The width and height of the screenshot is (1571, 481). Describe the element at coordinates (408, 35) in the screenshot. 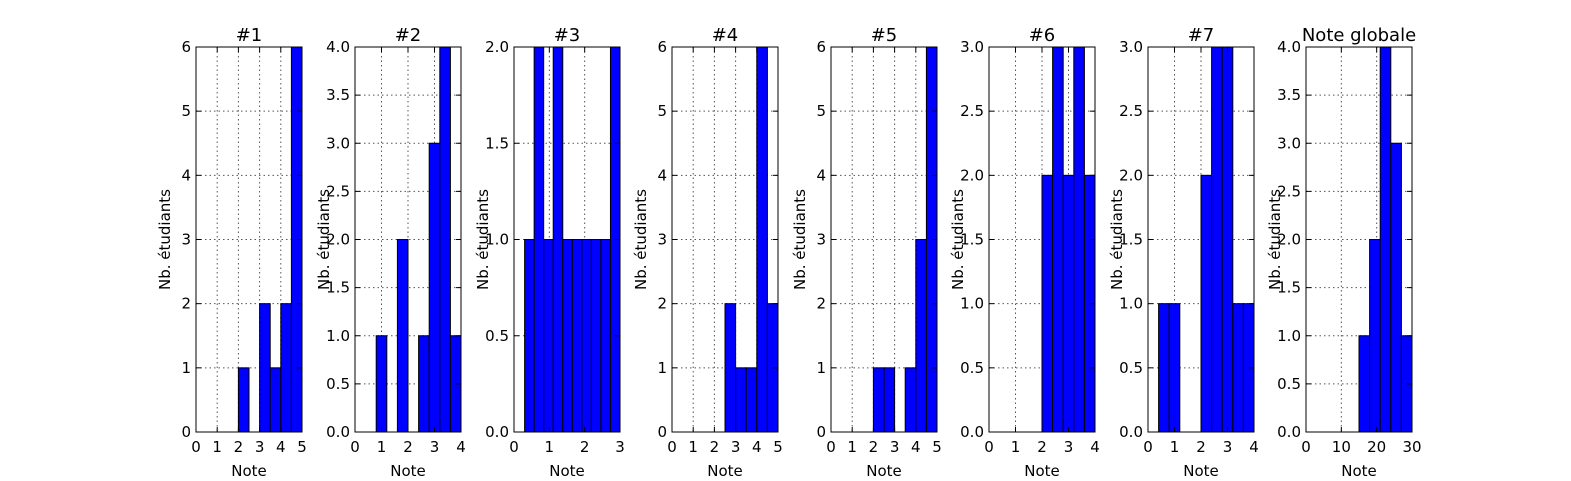

I see `subplot-title: #2` at that location.